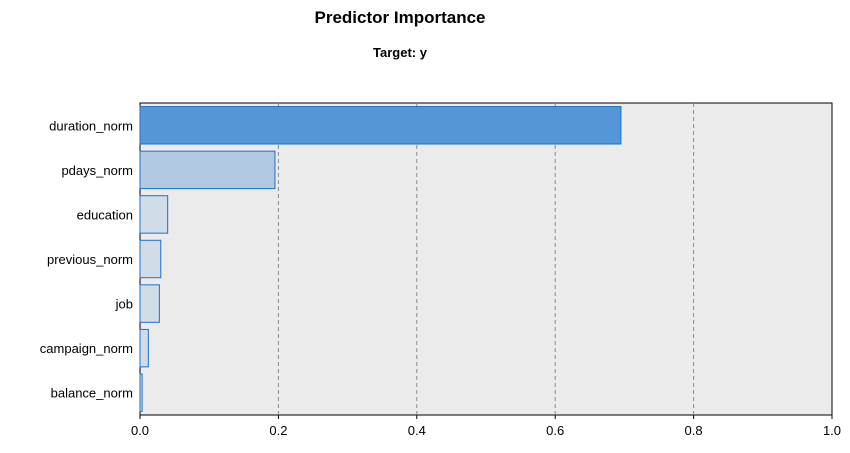  I want to click on bar-duration-norm, so click(380, 125).